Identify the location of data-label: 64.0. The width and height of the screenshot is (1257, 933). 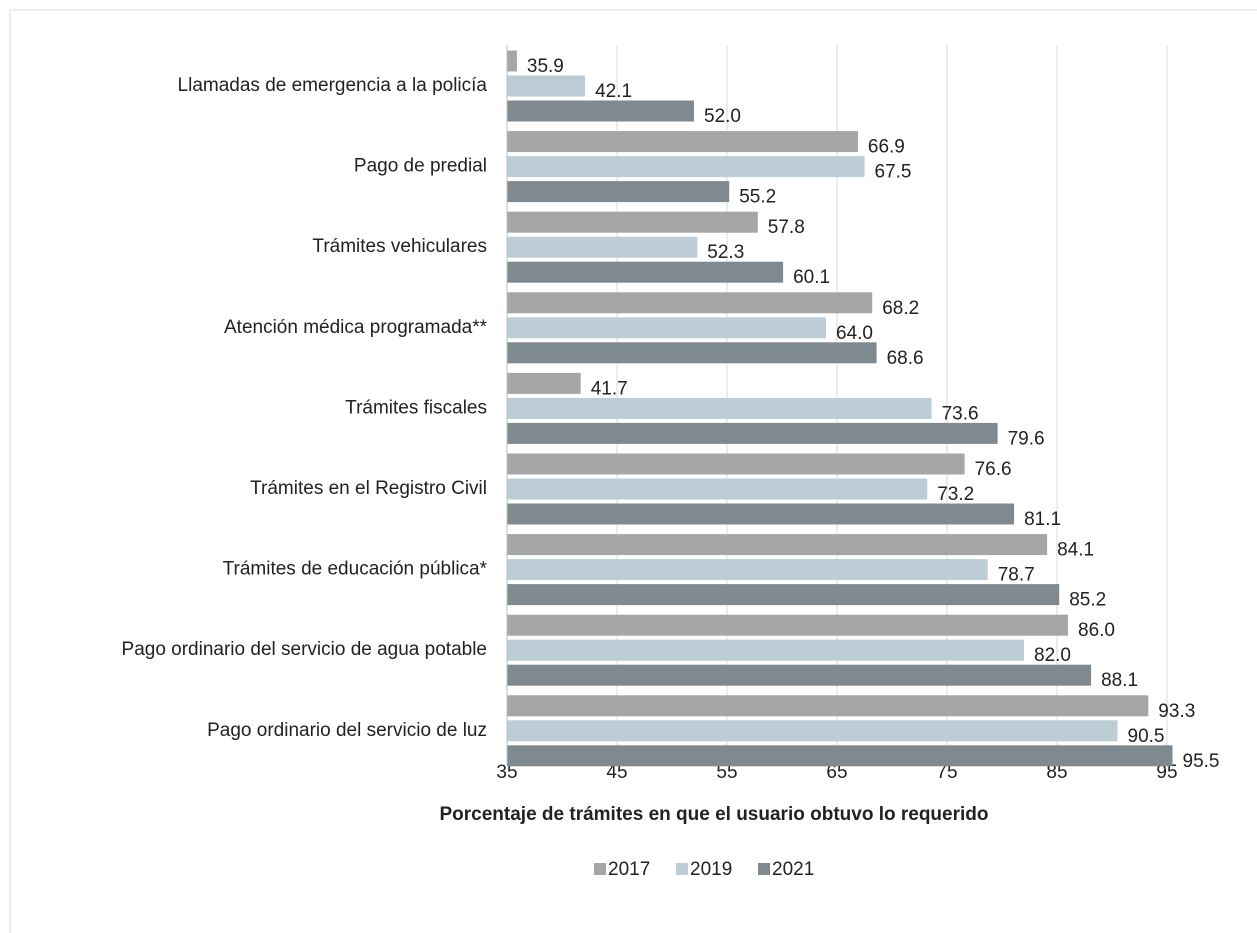
(854, 333).